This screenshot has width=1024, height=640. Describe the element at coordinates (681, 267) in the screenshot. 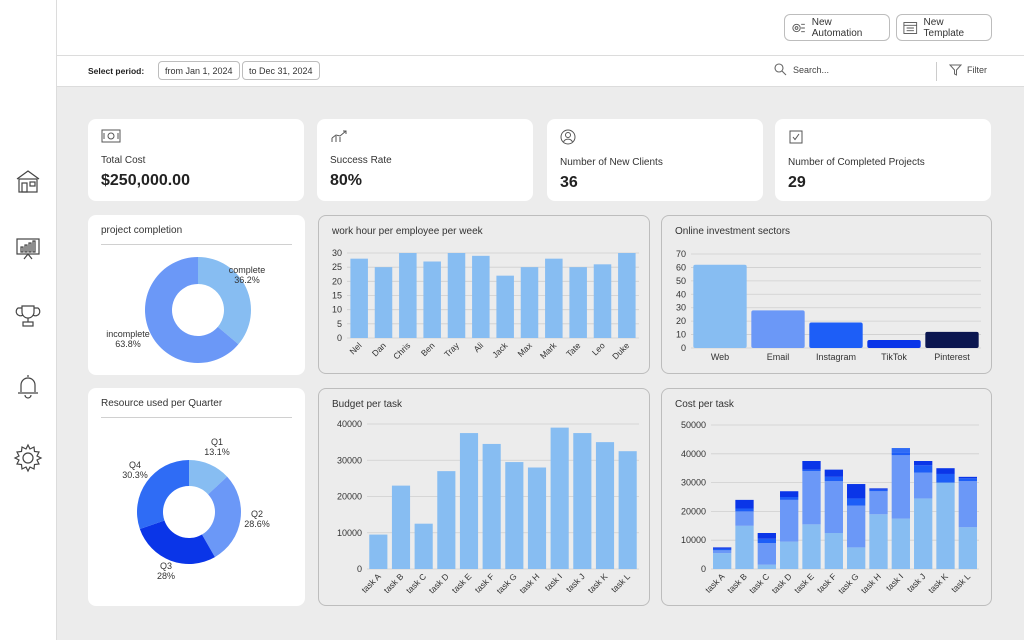

I see `y-tick-label: 60` at that location.